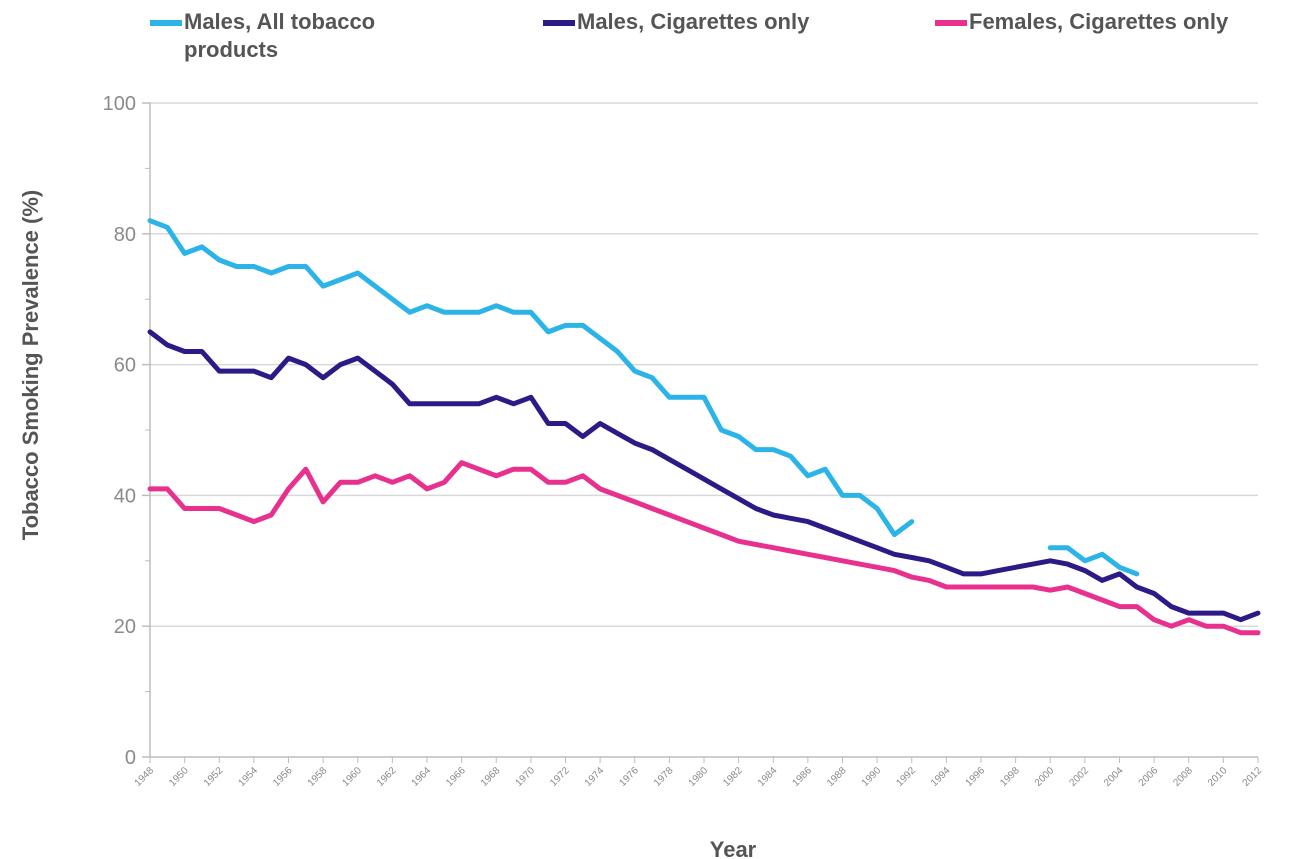  Describe the element at coordinates (387, 777) in the screenshot. I see `x-tick-label-1962: 1962` at that location.